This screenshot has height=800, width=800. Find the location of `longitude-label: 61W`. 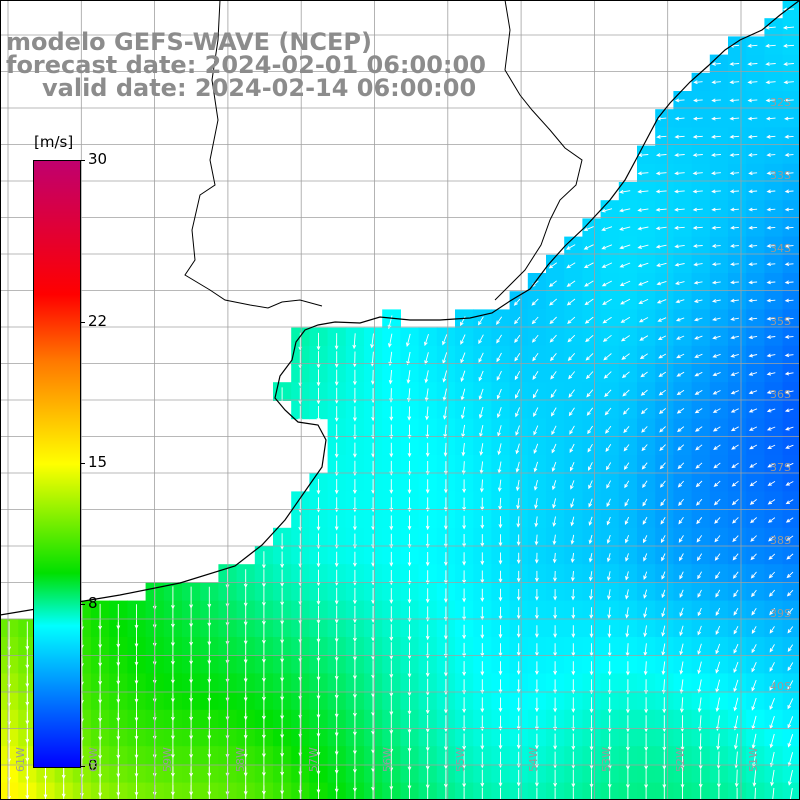

longitude-label: 61W is located at coordinates (20, 759).